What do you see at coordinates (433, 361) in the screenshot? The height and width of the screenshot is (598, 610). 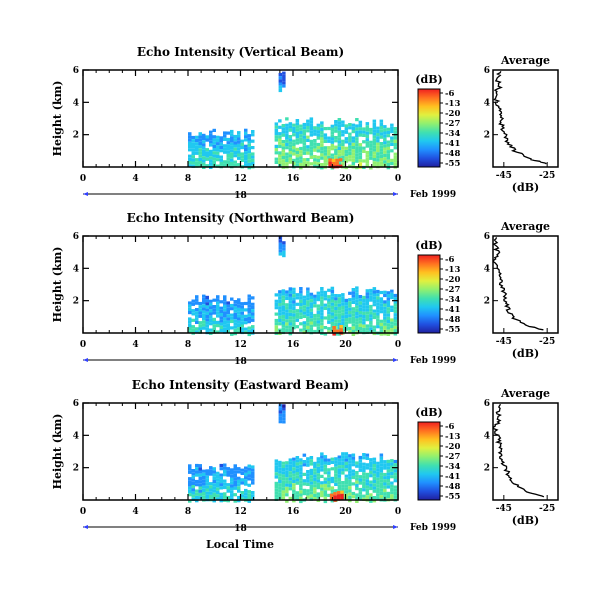 I see `month-label: Feb 1999` at bounding box center [433, 361].